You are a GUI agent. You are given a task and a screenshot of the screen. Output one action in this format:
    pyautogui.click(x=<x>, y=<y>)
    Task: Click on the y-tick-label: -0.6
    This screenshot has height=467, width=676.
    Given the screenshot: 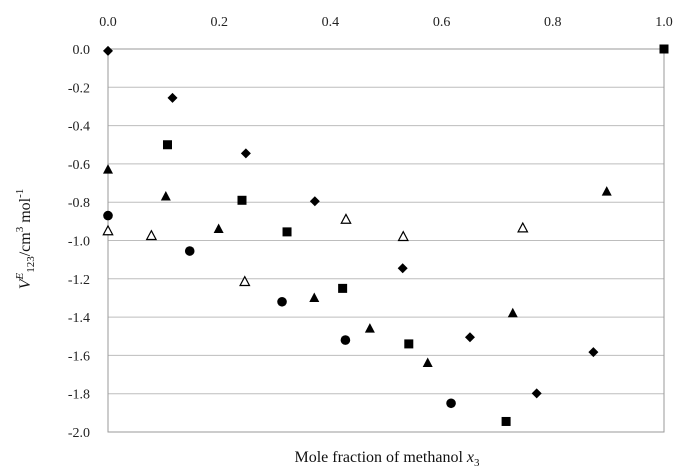 What is the action you would take?
    pyautogui.click(x=79, y=165)
    